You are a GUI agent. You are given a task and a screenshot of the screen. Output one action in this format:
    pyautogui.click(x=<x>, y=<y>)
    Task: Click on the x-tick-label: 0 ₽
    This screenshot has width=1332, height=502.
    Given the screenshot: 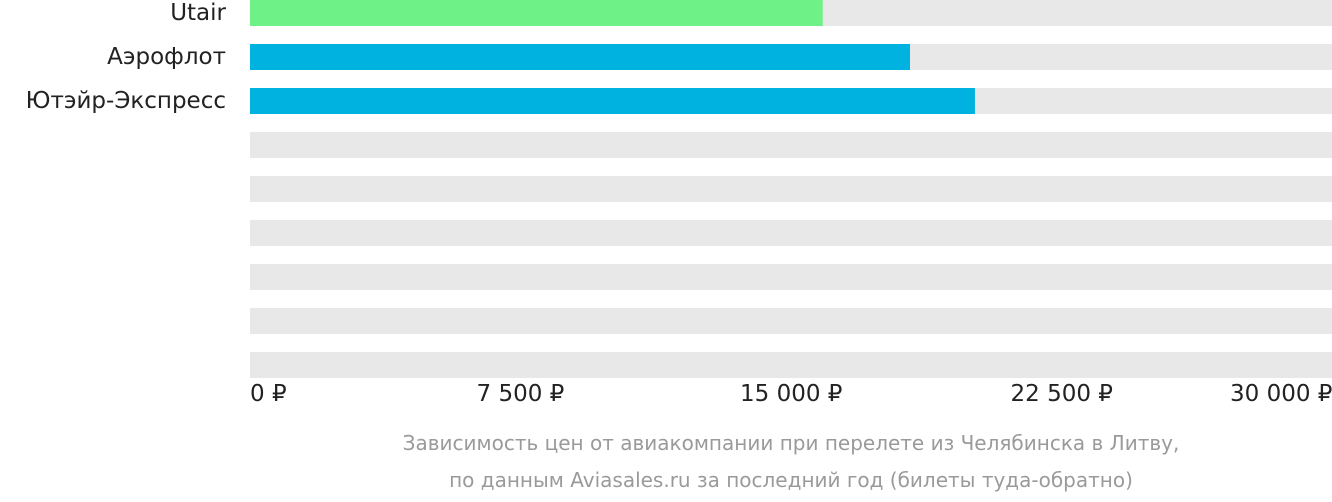 What is the action you would take?
    pyautogui.click(x=268, y=394)
    